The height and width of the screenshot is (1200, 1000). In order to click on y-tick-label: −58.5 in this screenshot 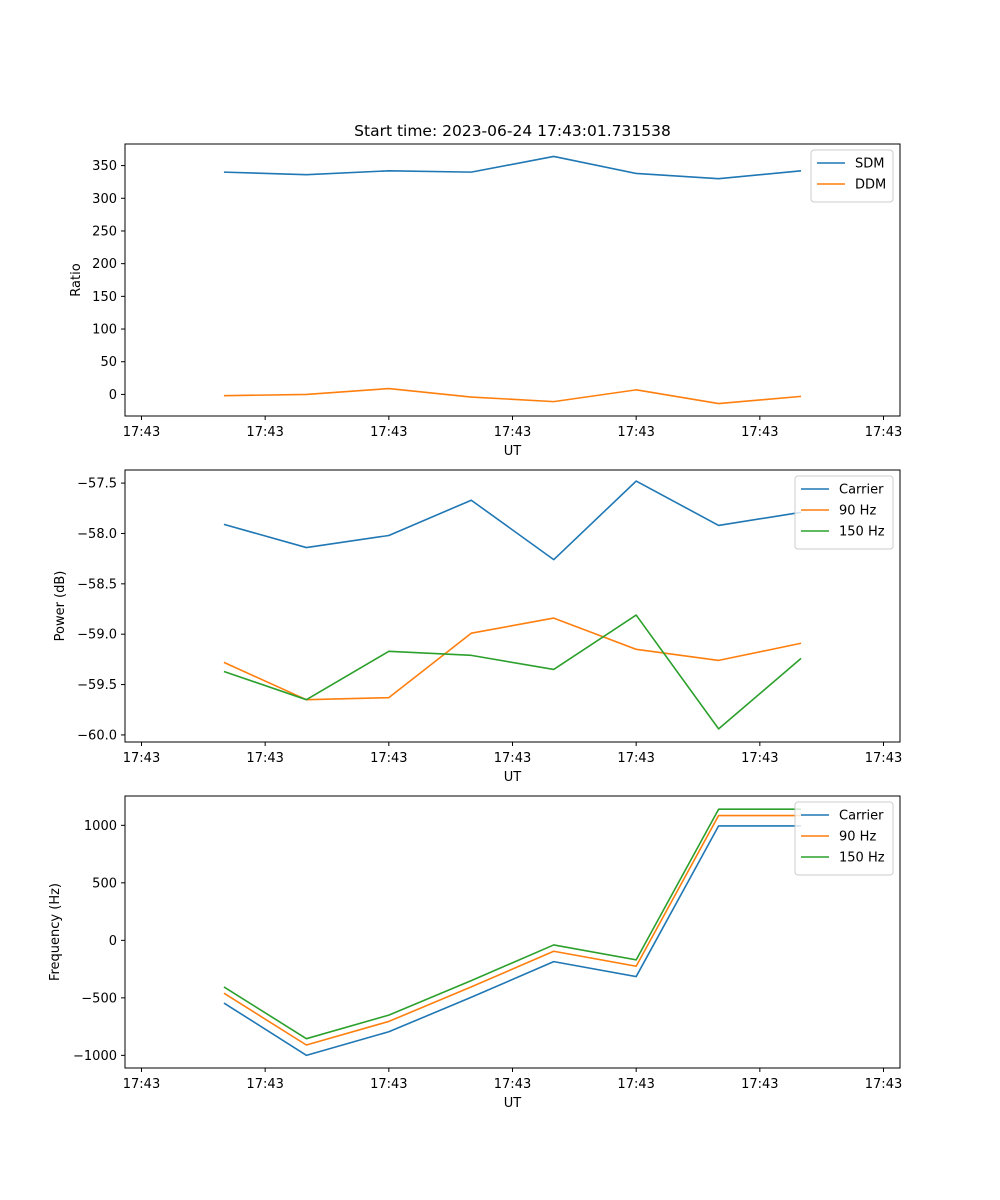, I will do `click(97, 584)`.